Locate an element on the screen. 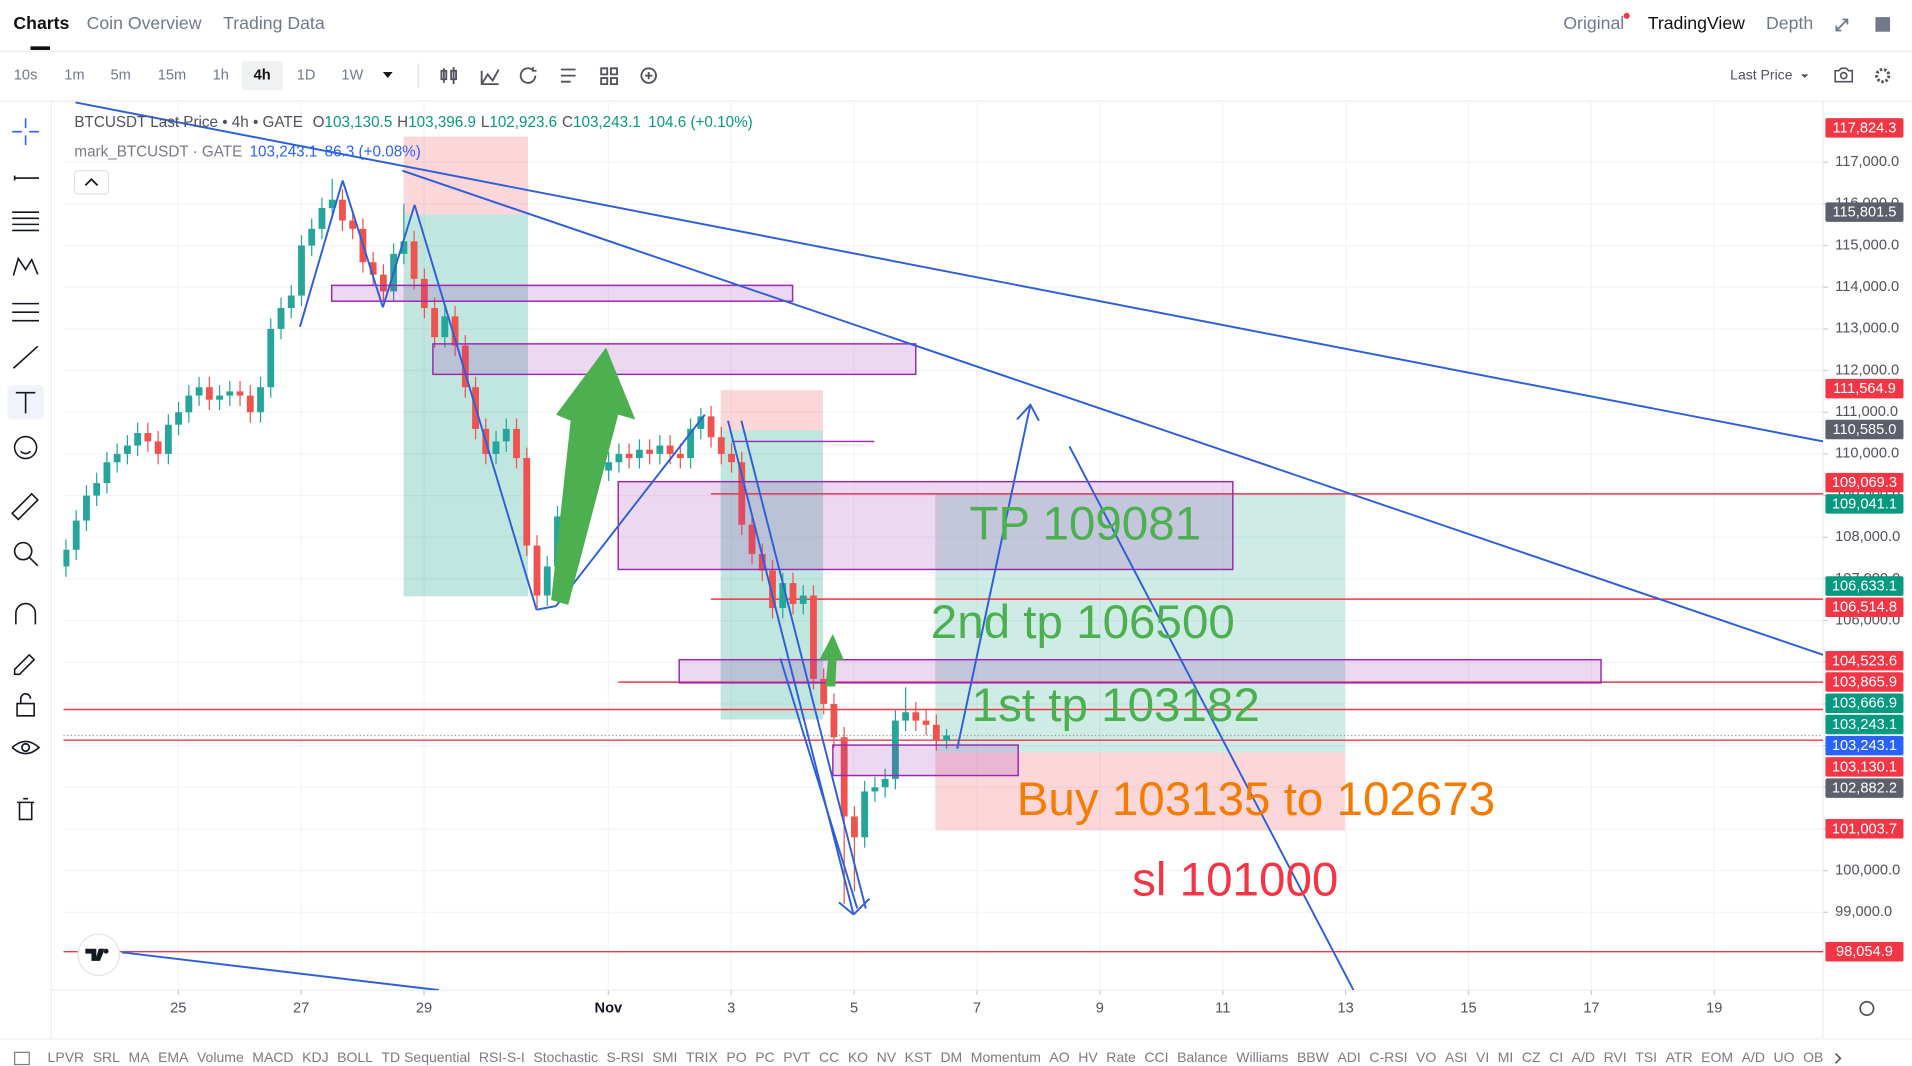 The image size is (1912, 1066). indicator-button: PO is located at coordinates (736, 1057).